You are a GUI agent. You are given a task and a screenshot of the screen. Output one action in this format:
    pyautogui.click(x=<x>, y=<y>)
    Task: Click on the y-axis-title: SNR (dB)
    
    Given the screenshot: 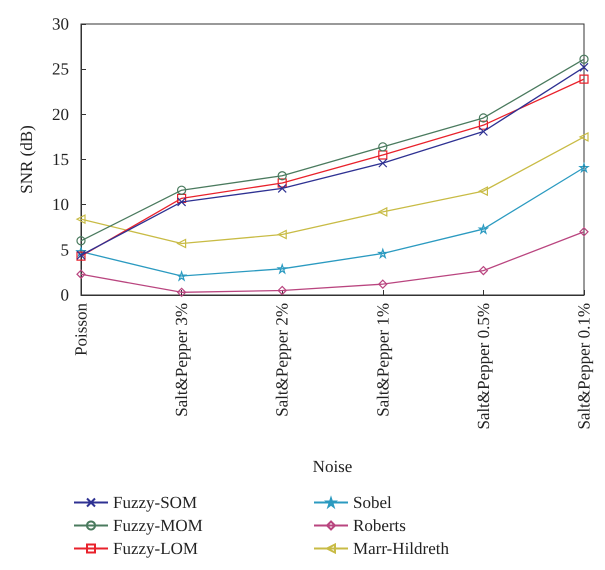 What is the action you would take?
    pyautogui.click(x=26, y=159)
    